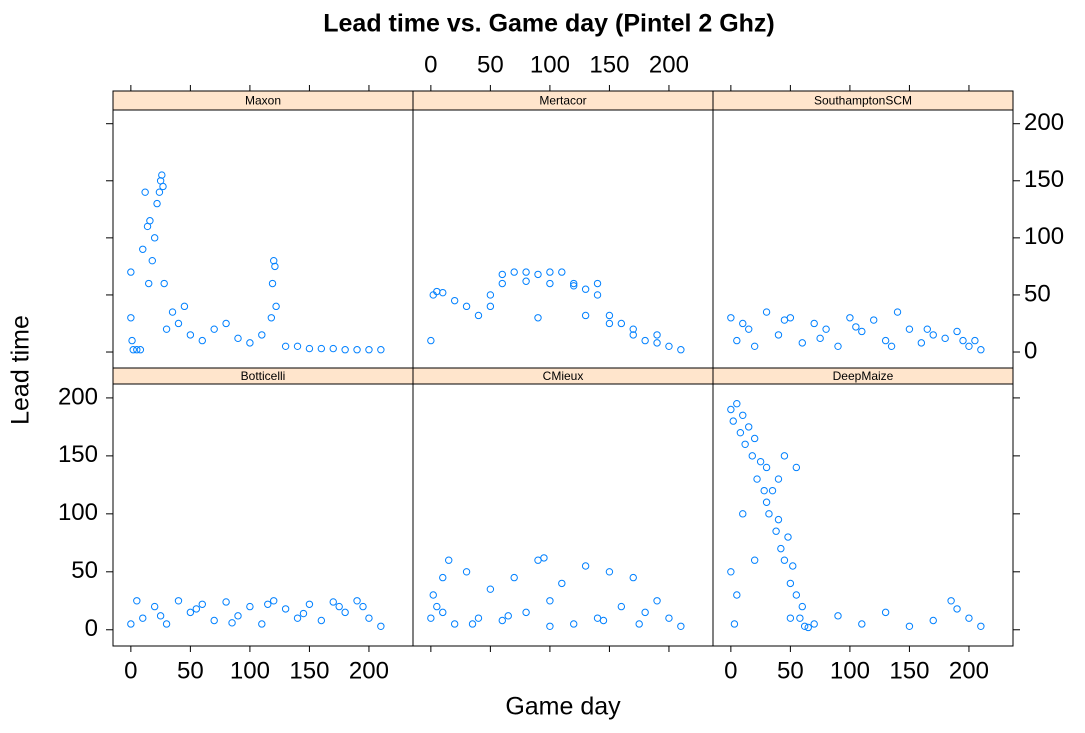 Image resolution: width=1085 pixels, height=733 pixels. Describe the element at coordinates (21, 370) in the screenshot. I see `y-axis-label: Lead time` at that location.